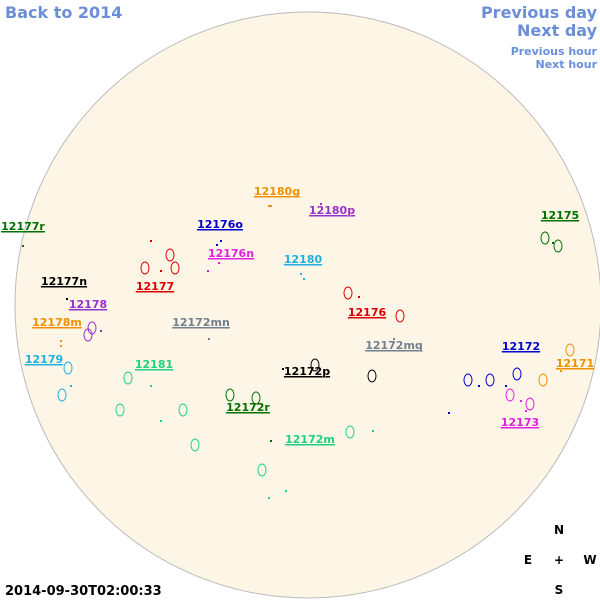 The height and width of the screenshot is (600, 600). Describe the element at coordinates (44, 359) in the screenshot. I see `region-label: 12179` at that location.